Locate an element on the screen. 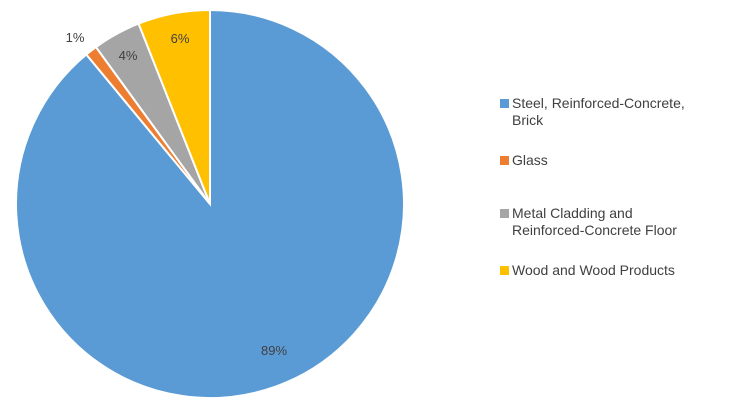 The height and width of the screenshot is (398, 752). data-label-0: 89% is located at coordinates (274, 350).